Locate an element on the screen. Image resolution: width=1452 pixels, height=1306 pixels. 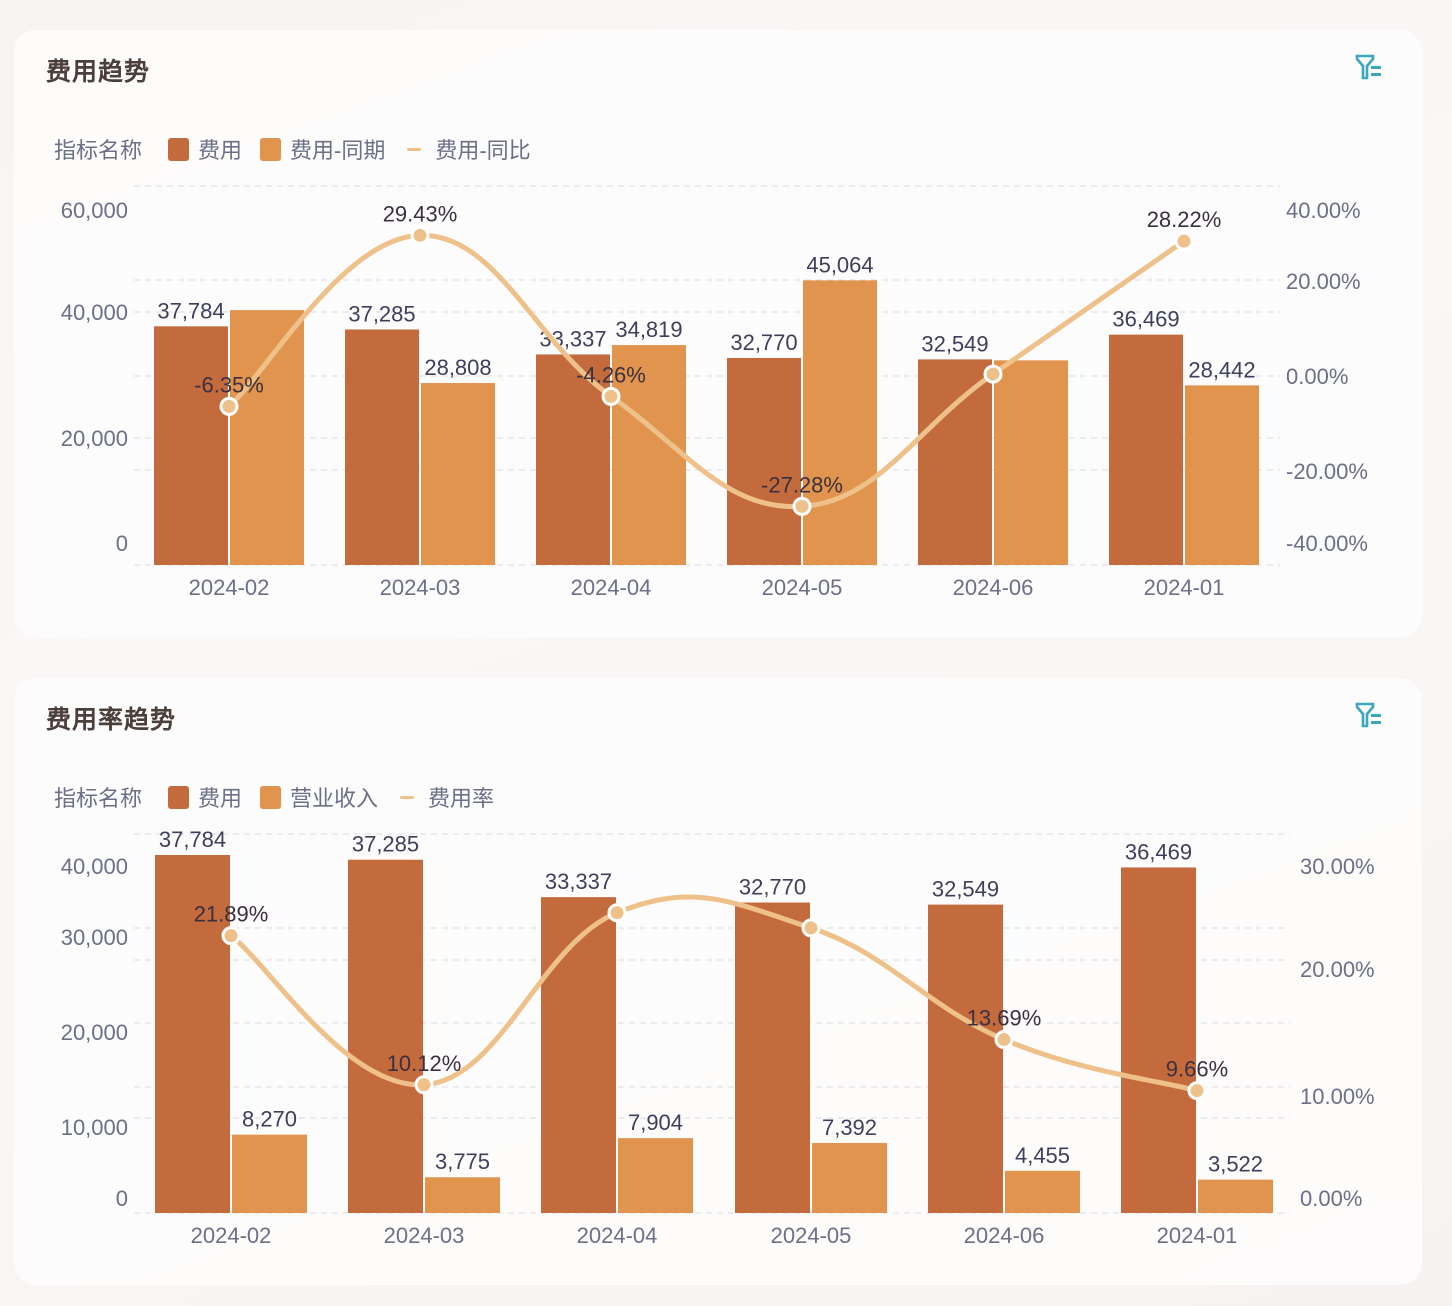
left-axis-tick: 40,000 is located at coordinates (94, 312).